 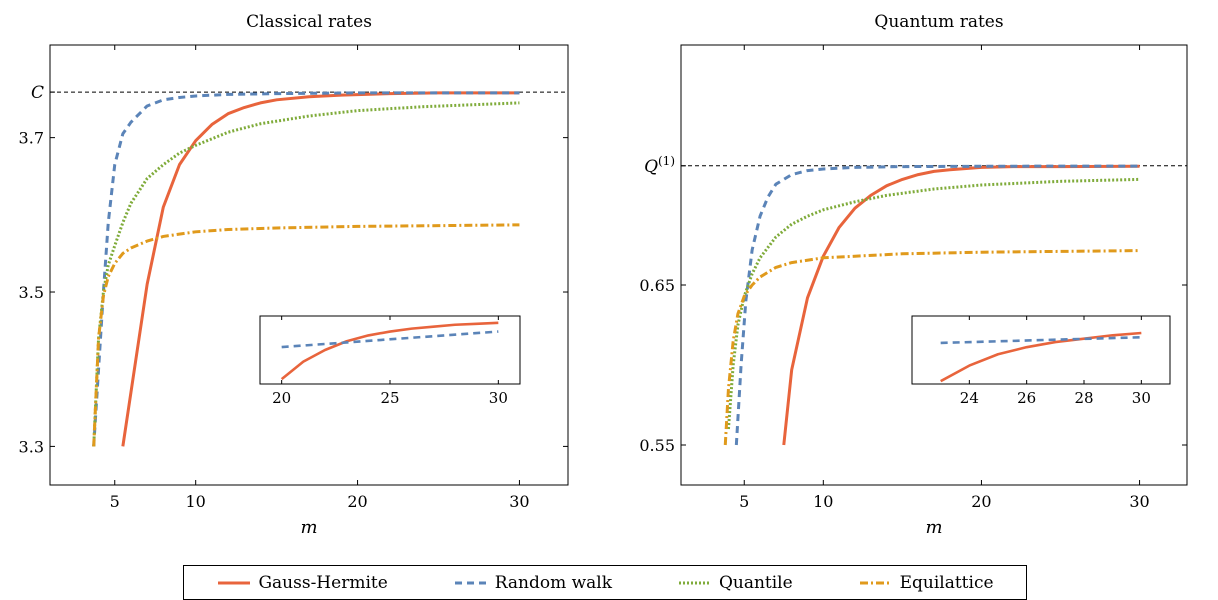 What do you see at coordinates (1083, 398) in the screenshot?
I see `inset-x-tick-label: 28` at bounding box center [1083, 398].